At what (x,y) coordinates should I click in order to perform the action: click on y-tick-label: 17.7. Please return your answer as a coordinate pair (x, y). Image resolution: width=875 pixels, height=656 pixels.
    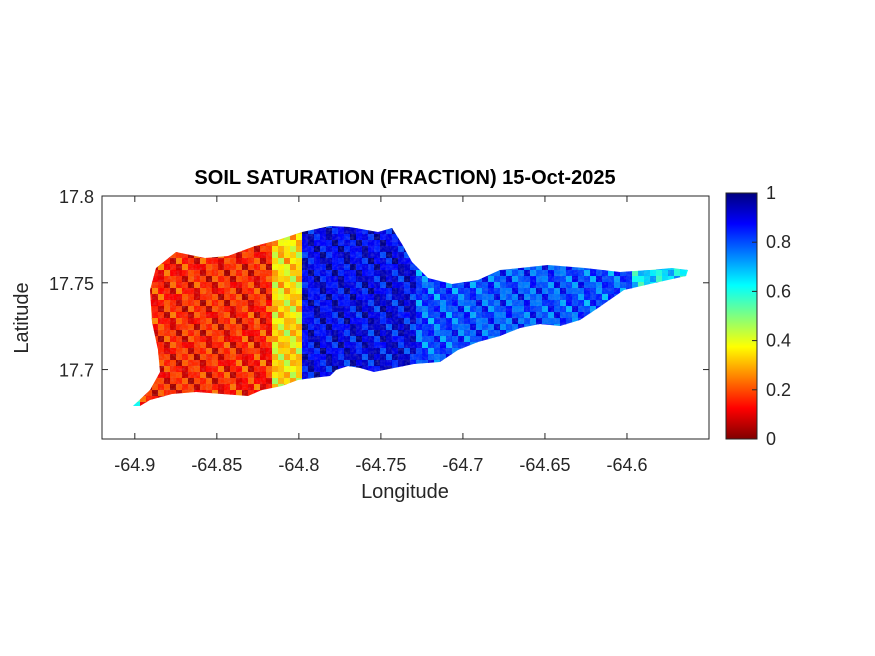
    Looking at the image, I should click on (76, 371).